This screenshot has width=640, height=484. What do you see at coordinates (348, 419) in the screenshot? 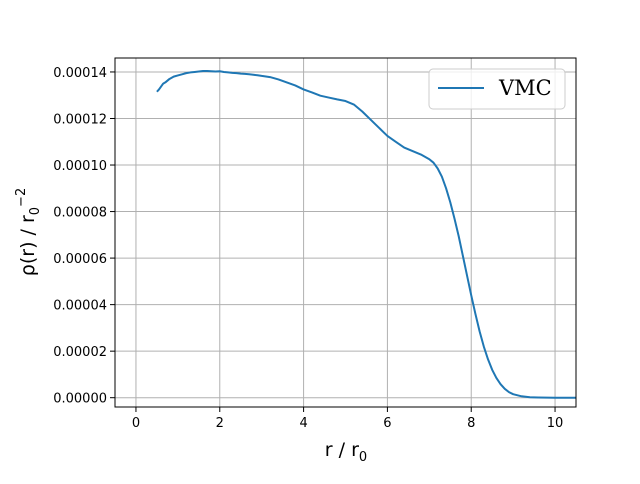
I see `x-axis-ticks: 0 2 4 6 8 10` at bounding box center [348, 419].